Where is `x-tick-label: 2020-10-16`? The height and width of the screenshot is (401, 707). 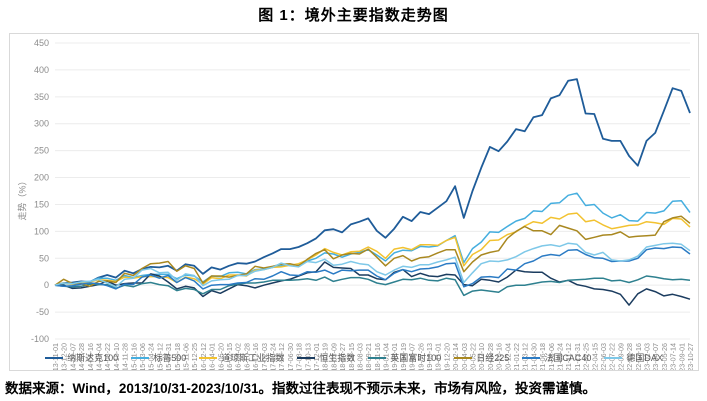
x-tick-label: 2020-10-16 is located at coordinates (499, 356).